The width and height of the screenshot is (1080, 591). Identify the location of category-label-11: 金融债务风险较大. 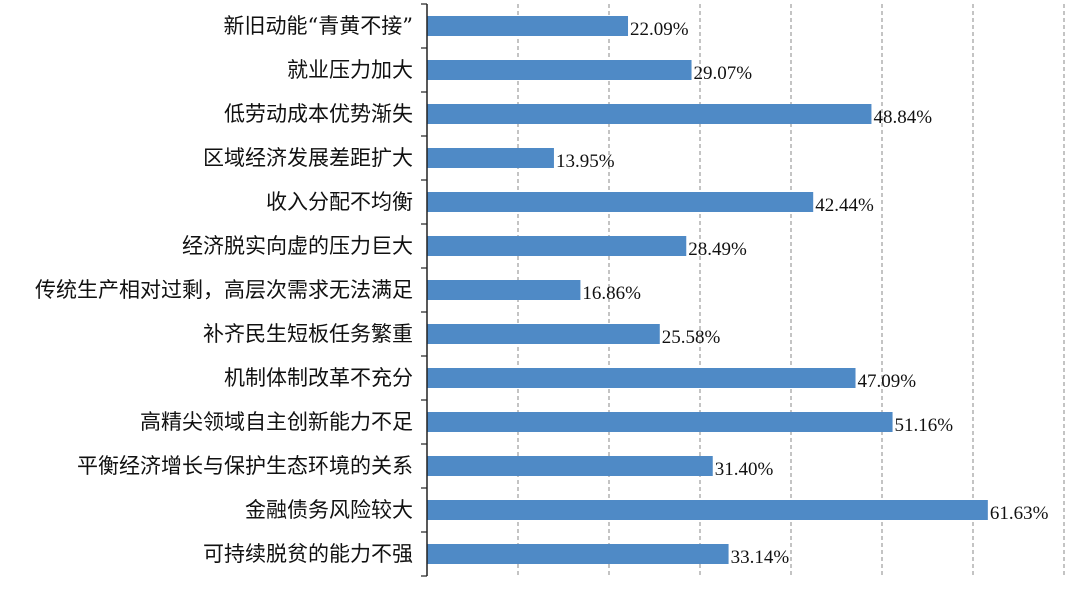
(329, 510).